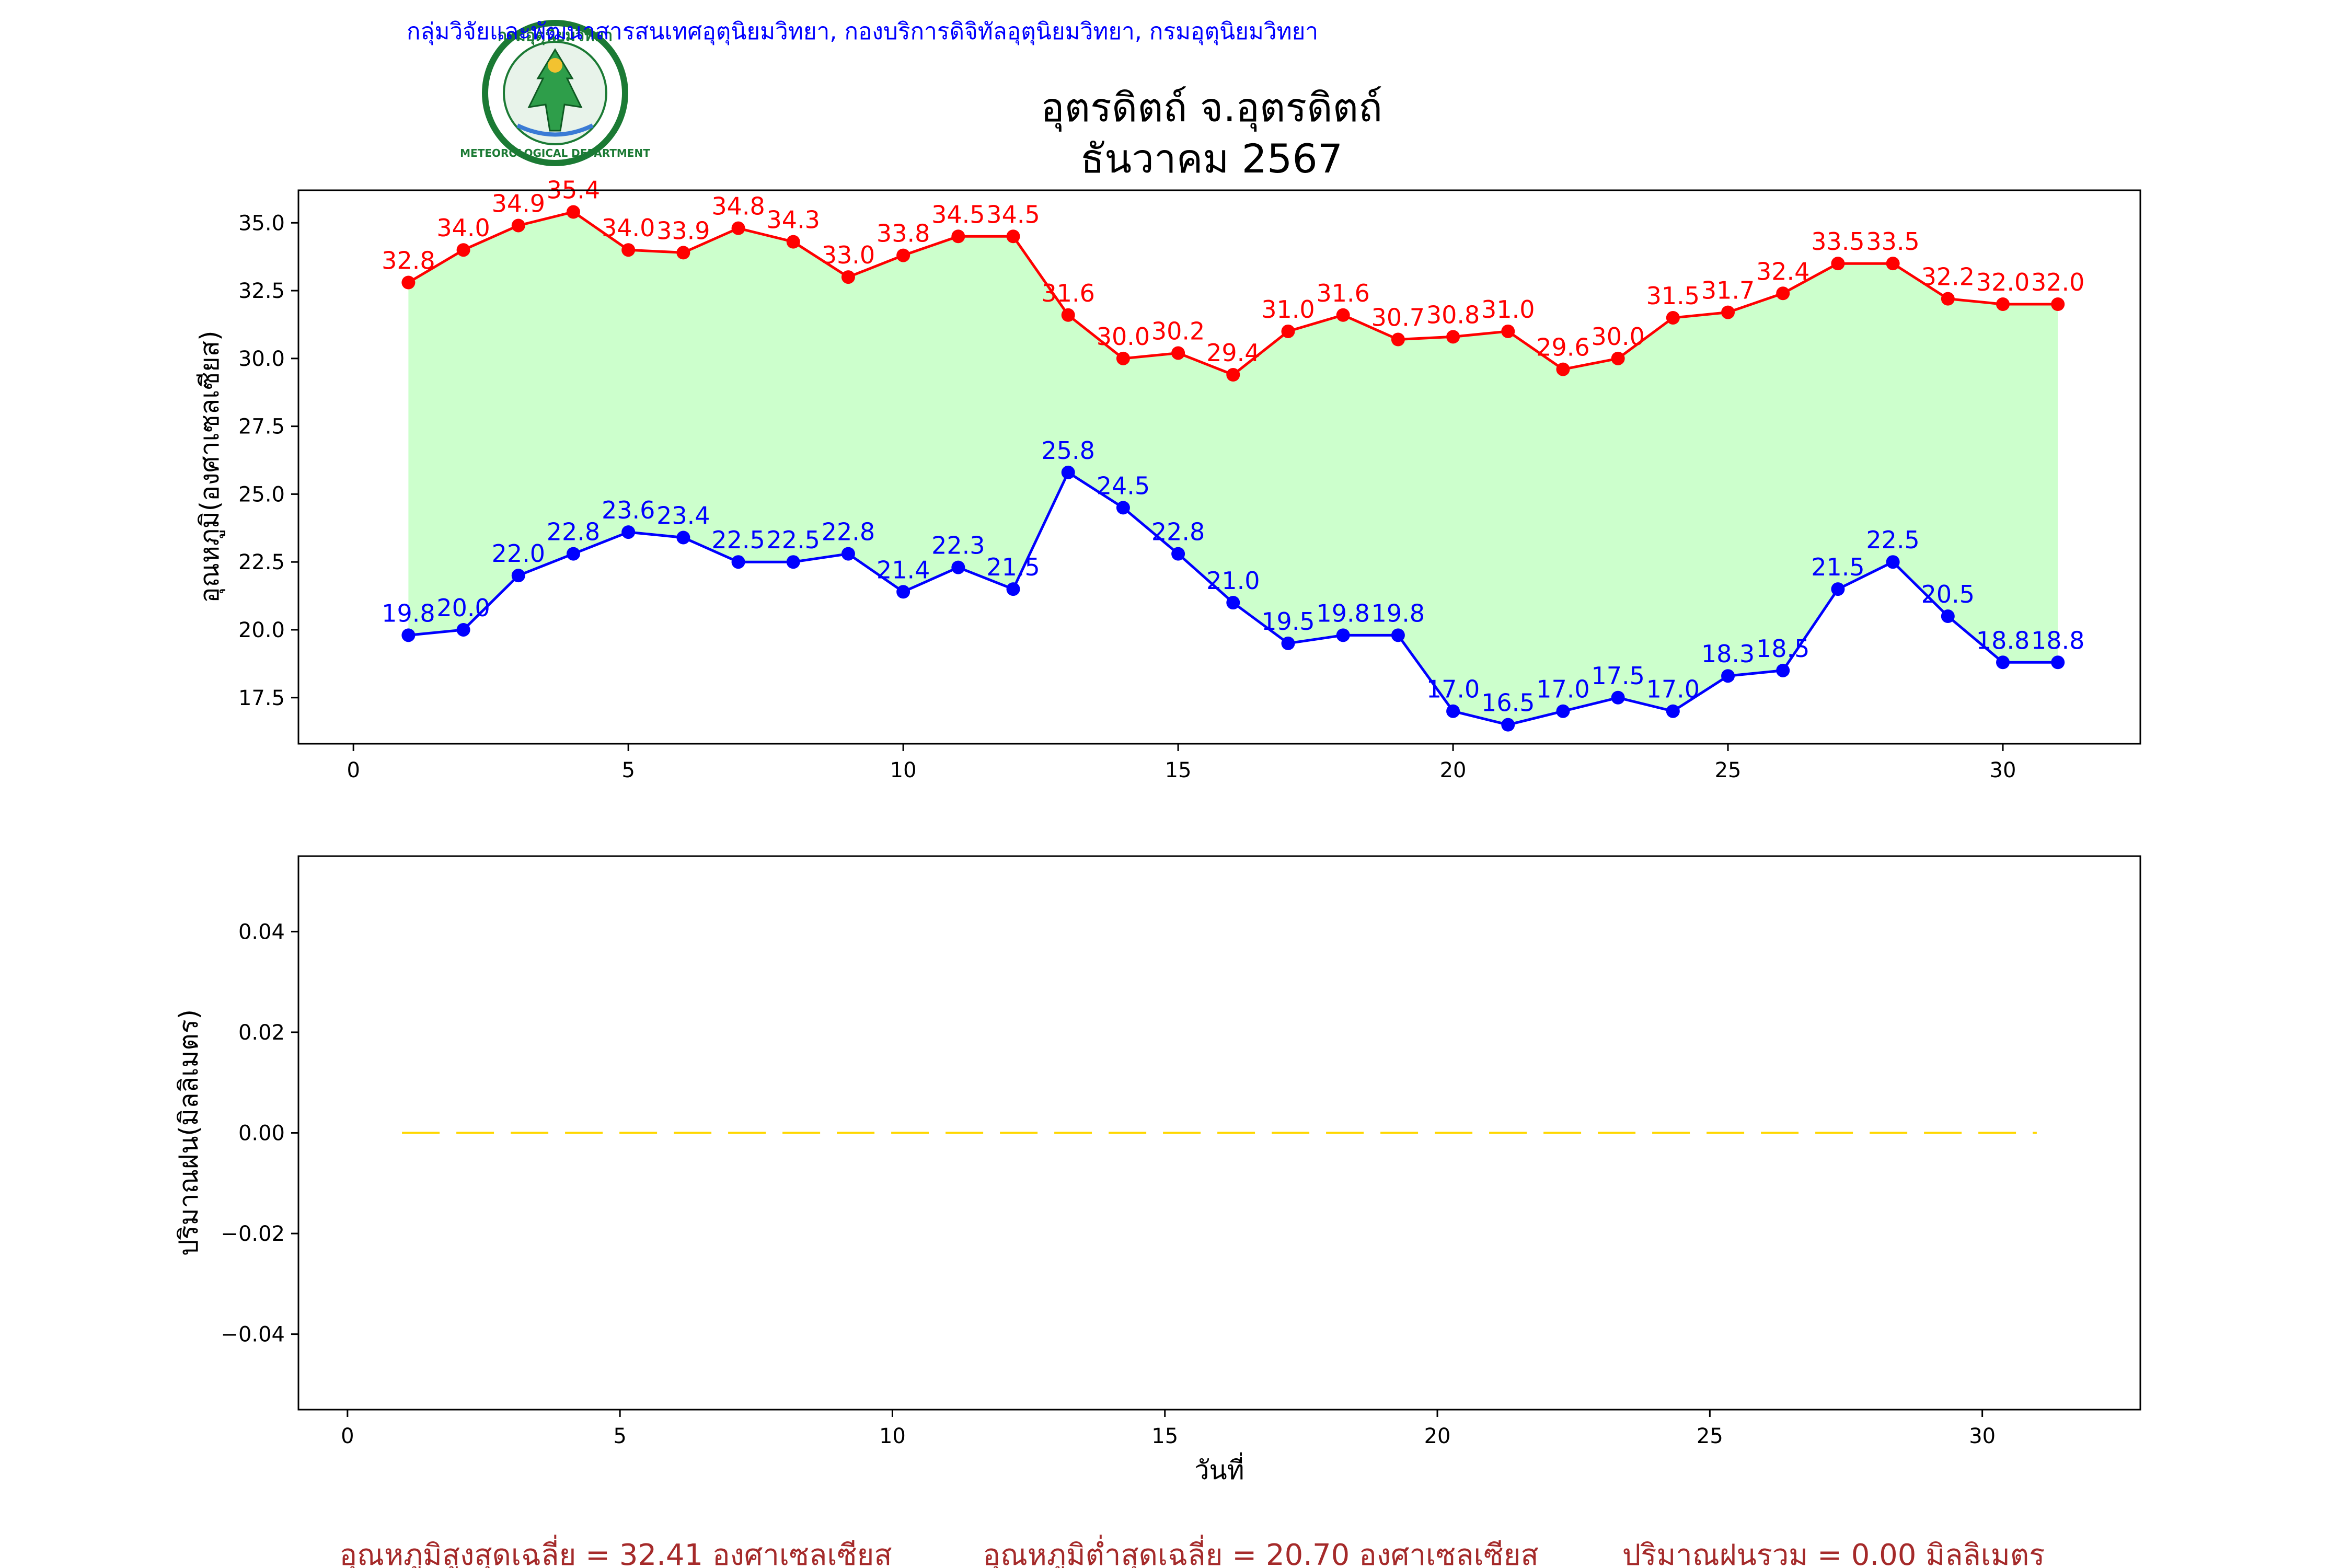 Image resolution: width=2352 pixels, height=1568 pixels. What do you see at coordinates (261, 932) in the screenshot?
I see `rainfall-y-tick-label: 0.04` at bounding box center [261, 932].